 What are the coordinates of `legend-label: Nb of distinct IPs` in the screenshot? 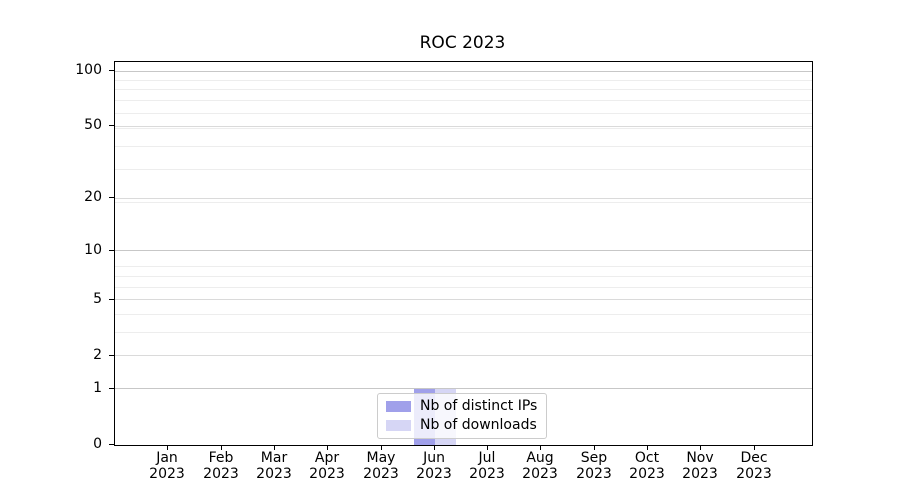 It's located at (479, 406).